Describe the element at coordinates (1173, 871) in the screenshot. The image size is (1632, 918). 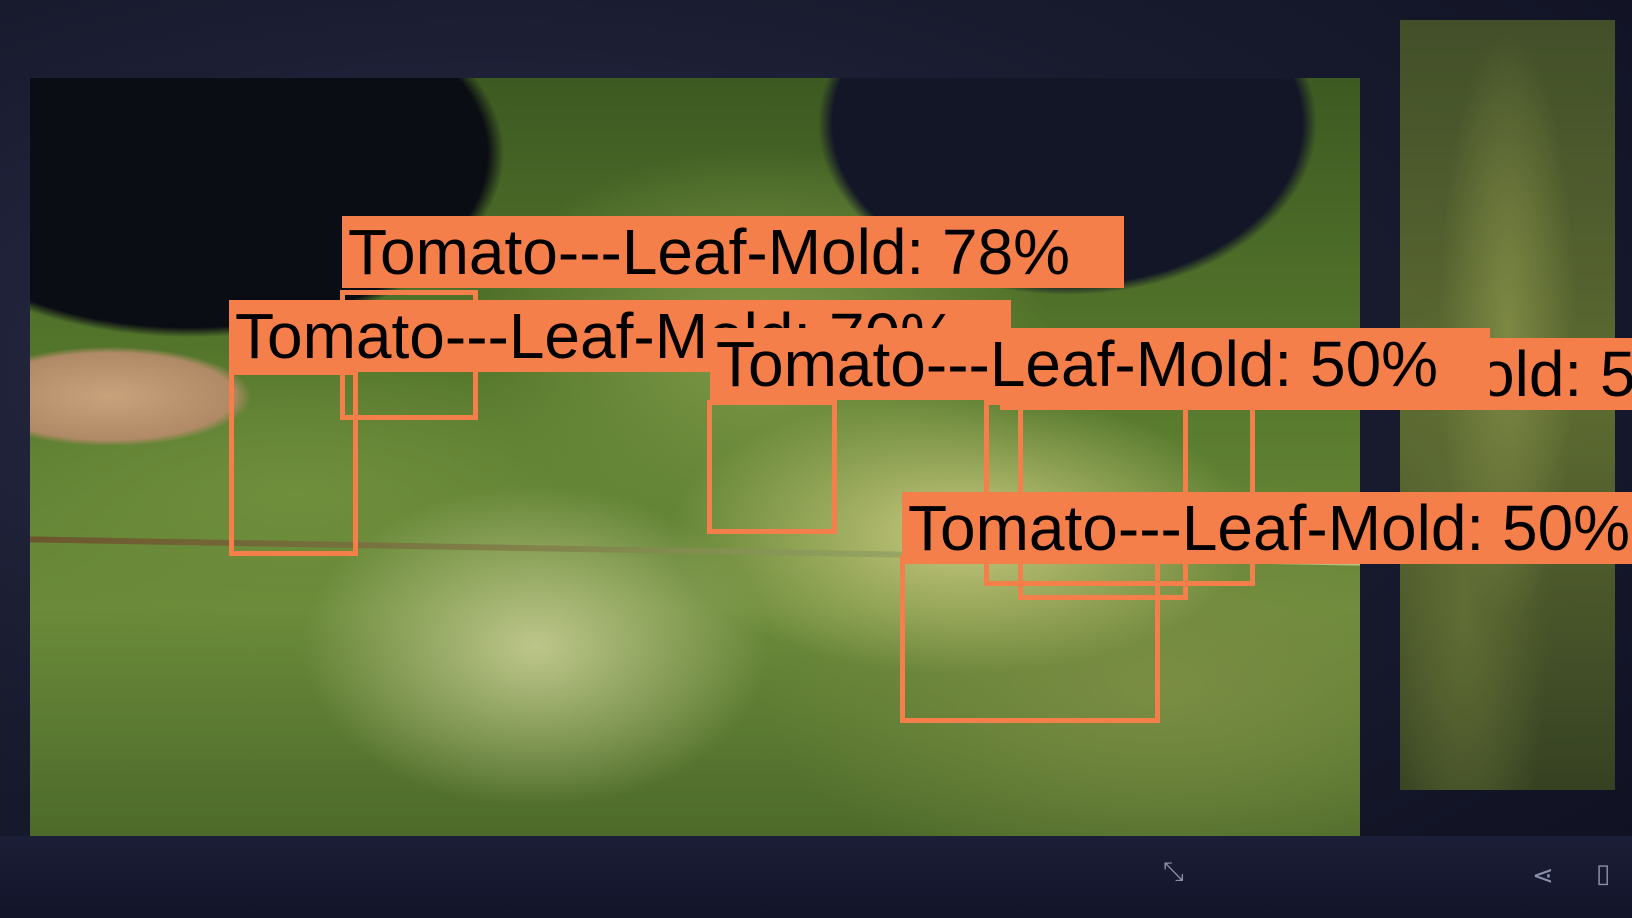
I see `expand-icon: ⤡` at that location.